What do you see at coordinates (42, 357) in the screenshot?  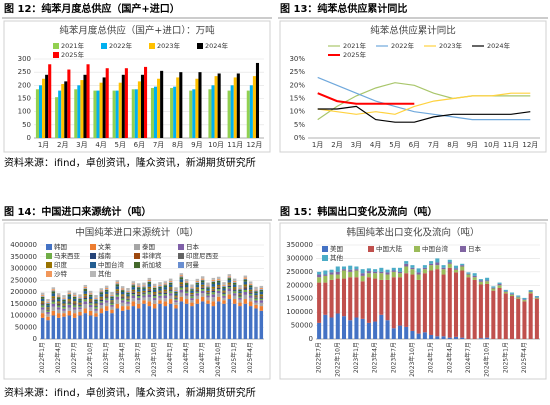 I see `x-tick-label: 2022年1月` at bounding box center [42, 357].